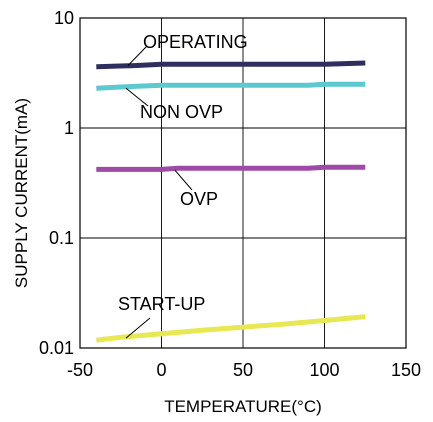  What do you see at coordinates (64, 18) in the screenshot?
I see `y-tick-label: 10` at bounding box center [64, 18].